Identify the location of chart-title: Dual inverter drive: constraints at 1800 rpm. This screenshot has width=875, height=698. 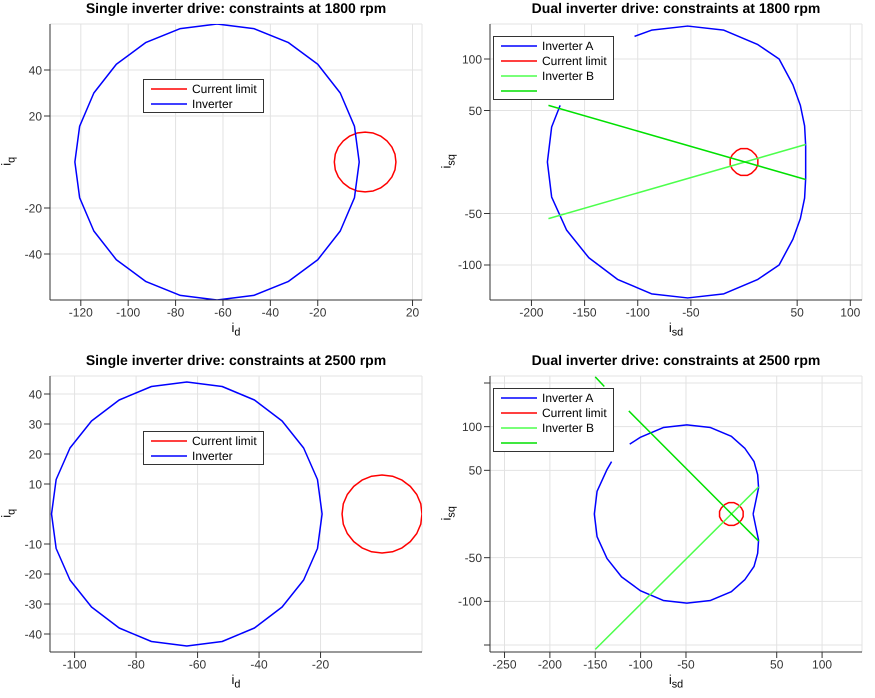
(676, 8).